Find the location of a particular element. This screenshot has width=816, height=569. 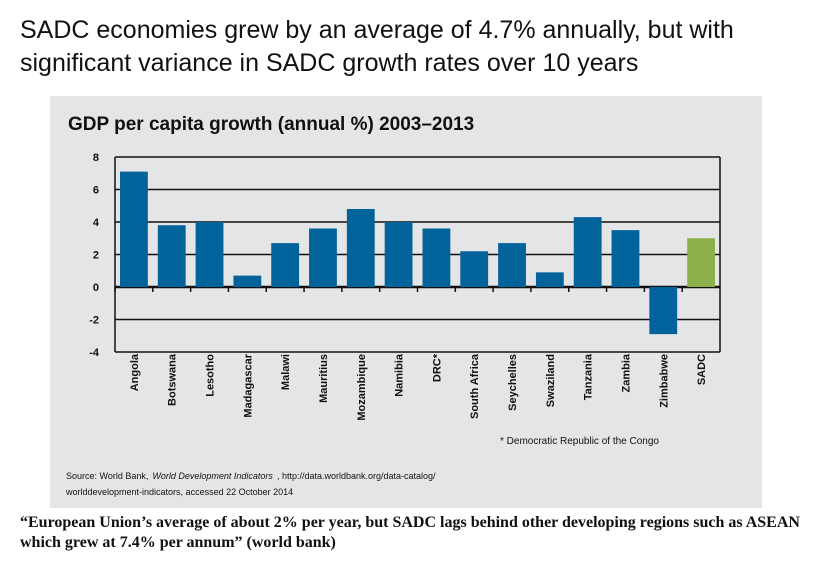

bar-tanzania is located at coordinates (587, 252).